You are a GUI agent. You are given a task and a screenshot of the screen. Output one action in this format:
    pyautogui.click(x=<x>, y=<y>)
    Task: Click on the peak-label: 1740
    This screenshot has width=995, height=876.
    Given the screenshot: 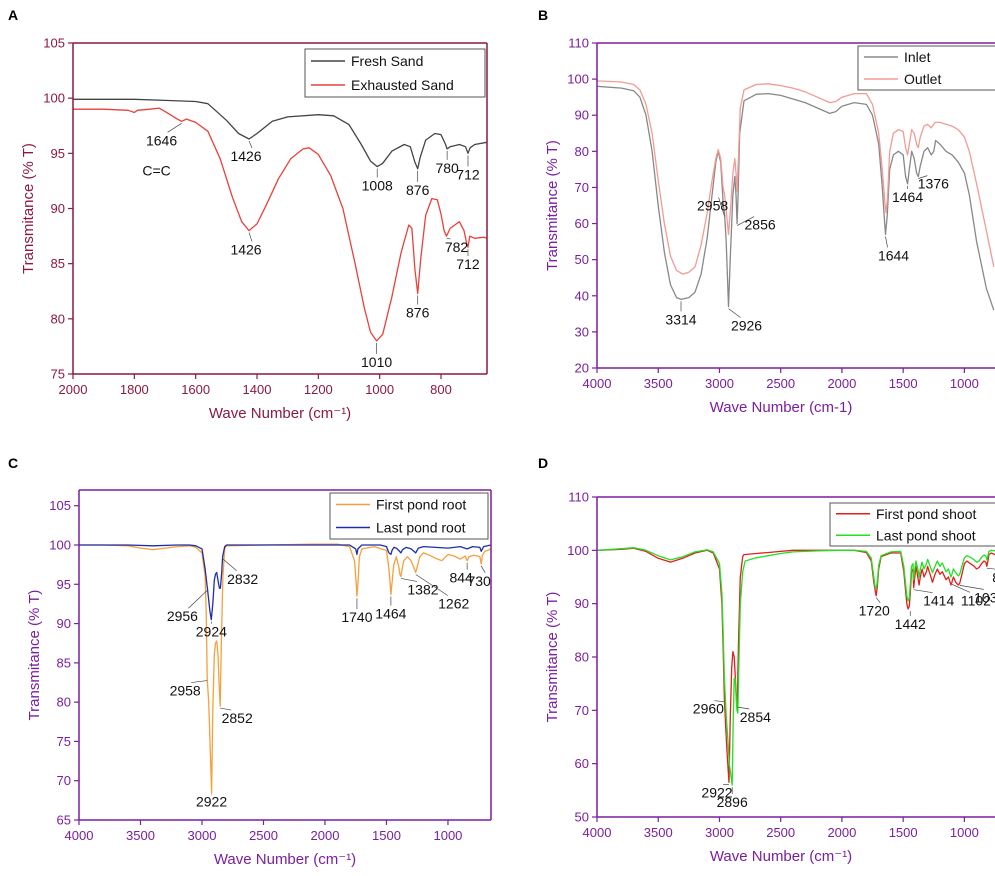 What is the action you would take?
    pyautogui.click(x=356, y=617)
    